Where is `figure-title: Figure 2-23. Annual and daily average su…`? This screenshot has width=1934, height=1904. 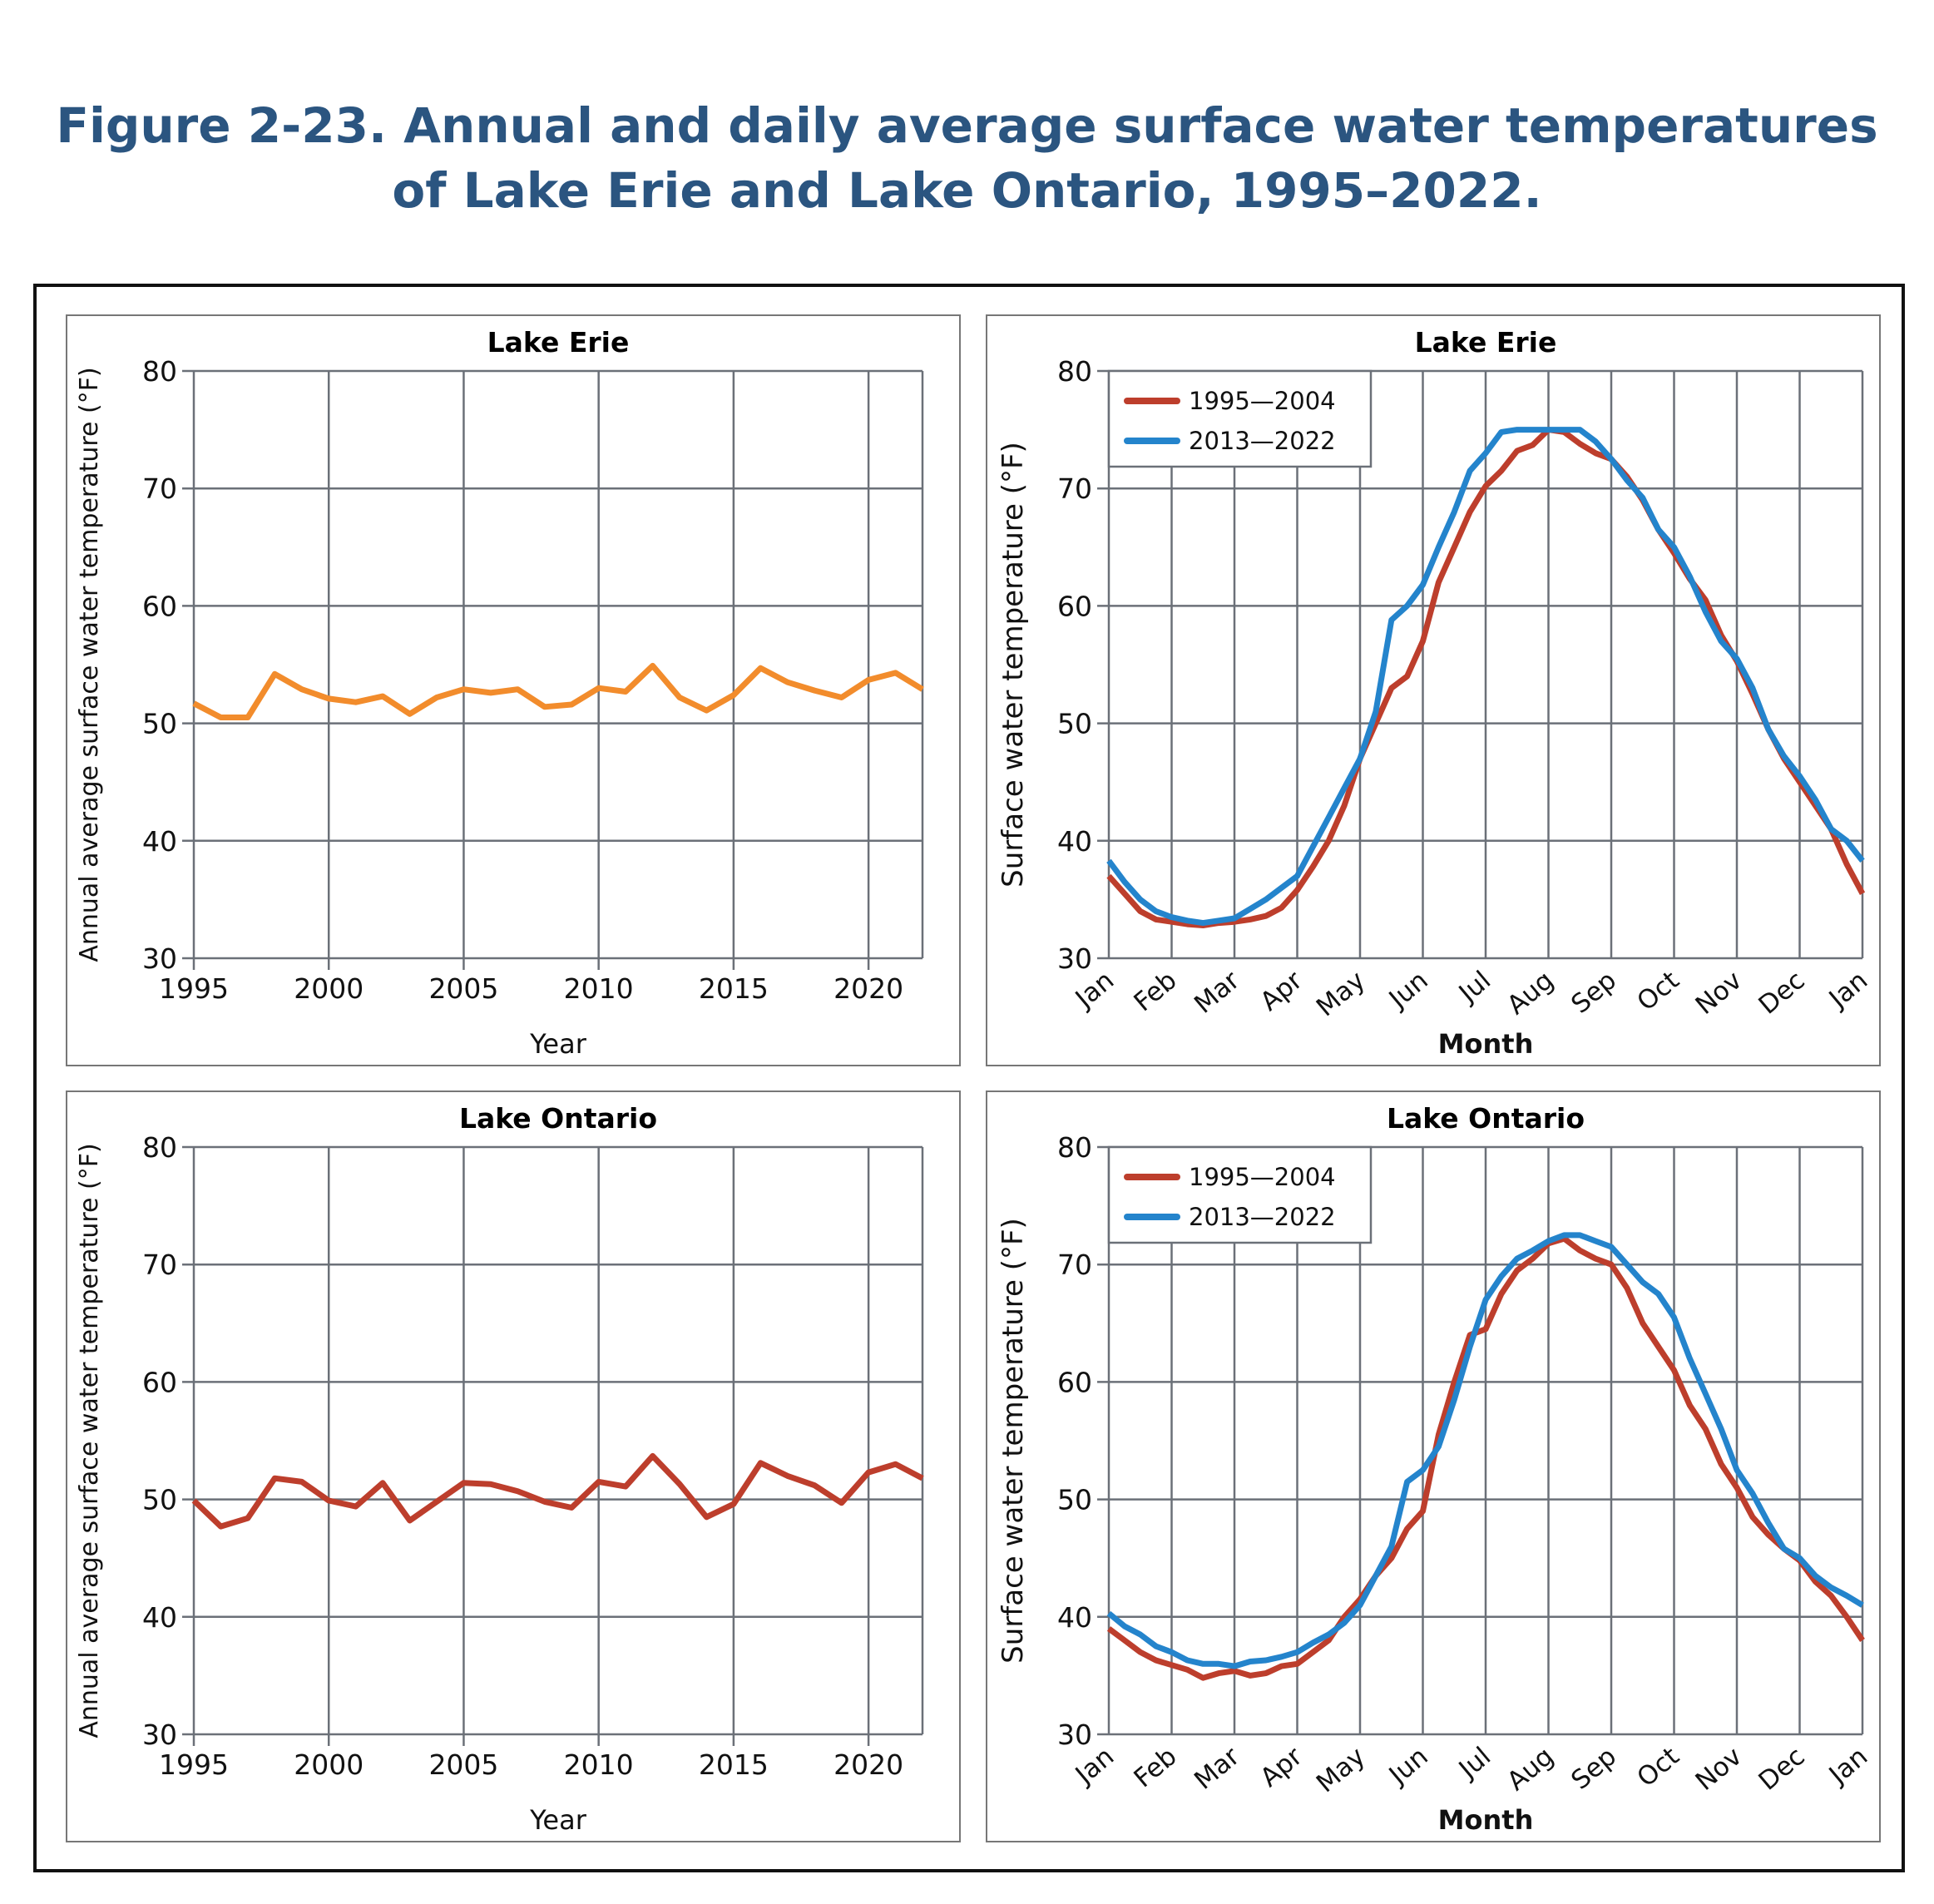 figure-title: Figure 2-23. Annual and daily average su… is located at coordinates (967, 158).